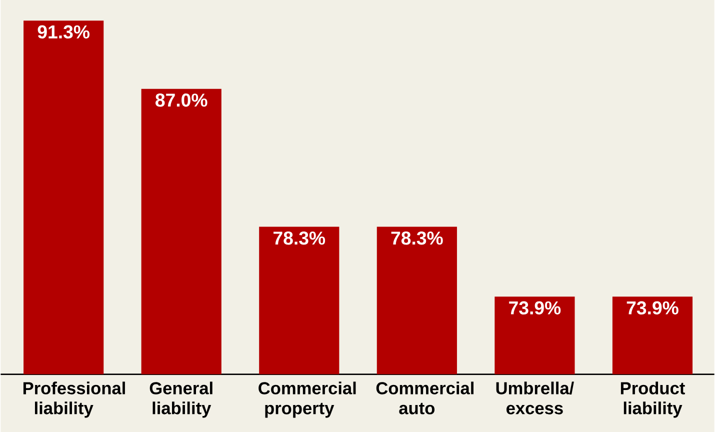 Image resolution: width=715 pixels, height=432 pixels. What do you see at coordinates (64, 31) in the screenshot?
I see `data-label: 91.3%` at bounding box center [64, 31].